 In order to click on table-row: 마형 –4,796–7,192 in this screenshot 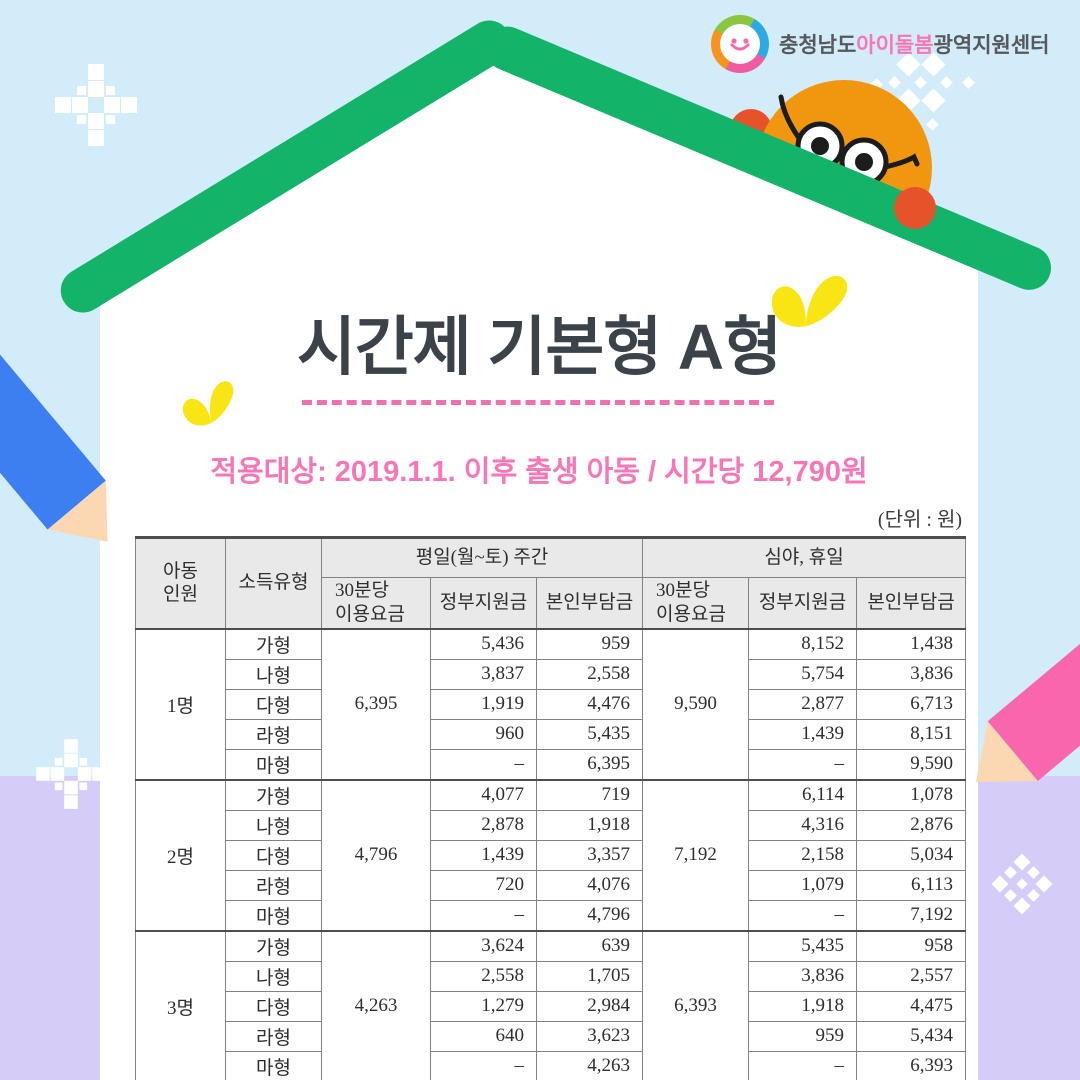, I will do `click(551, 915)`.